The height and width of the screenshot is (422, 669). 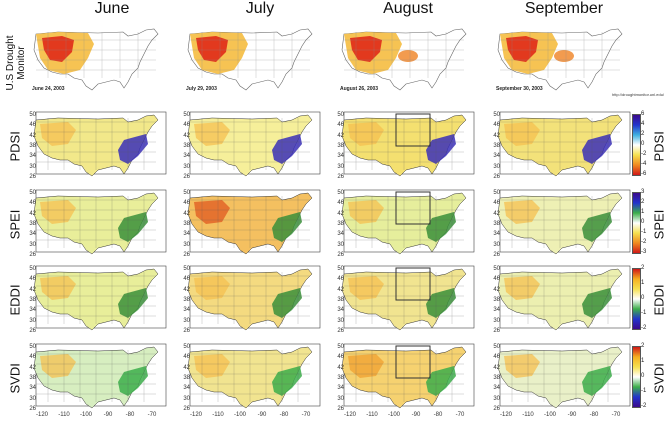 What do you see at coordinates (21, 63) in the screenshot?
I see `udm-label-line2: Monitor` at bounding box center [21, 63].